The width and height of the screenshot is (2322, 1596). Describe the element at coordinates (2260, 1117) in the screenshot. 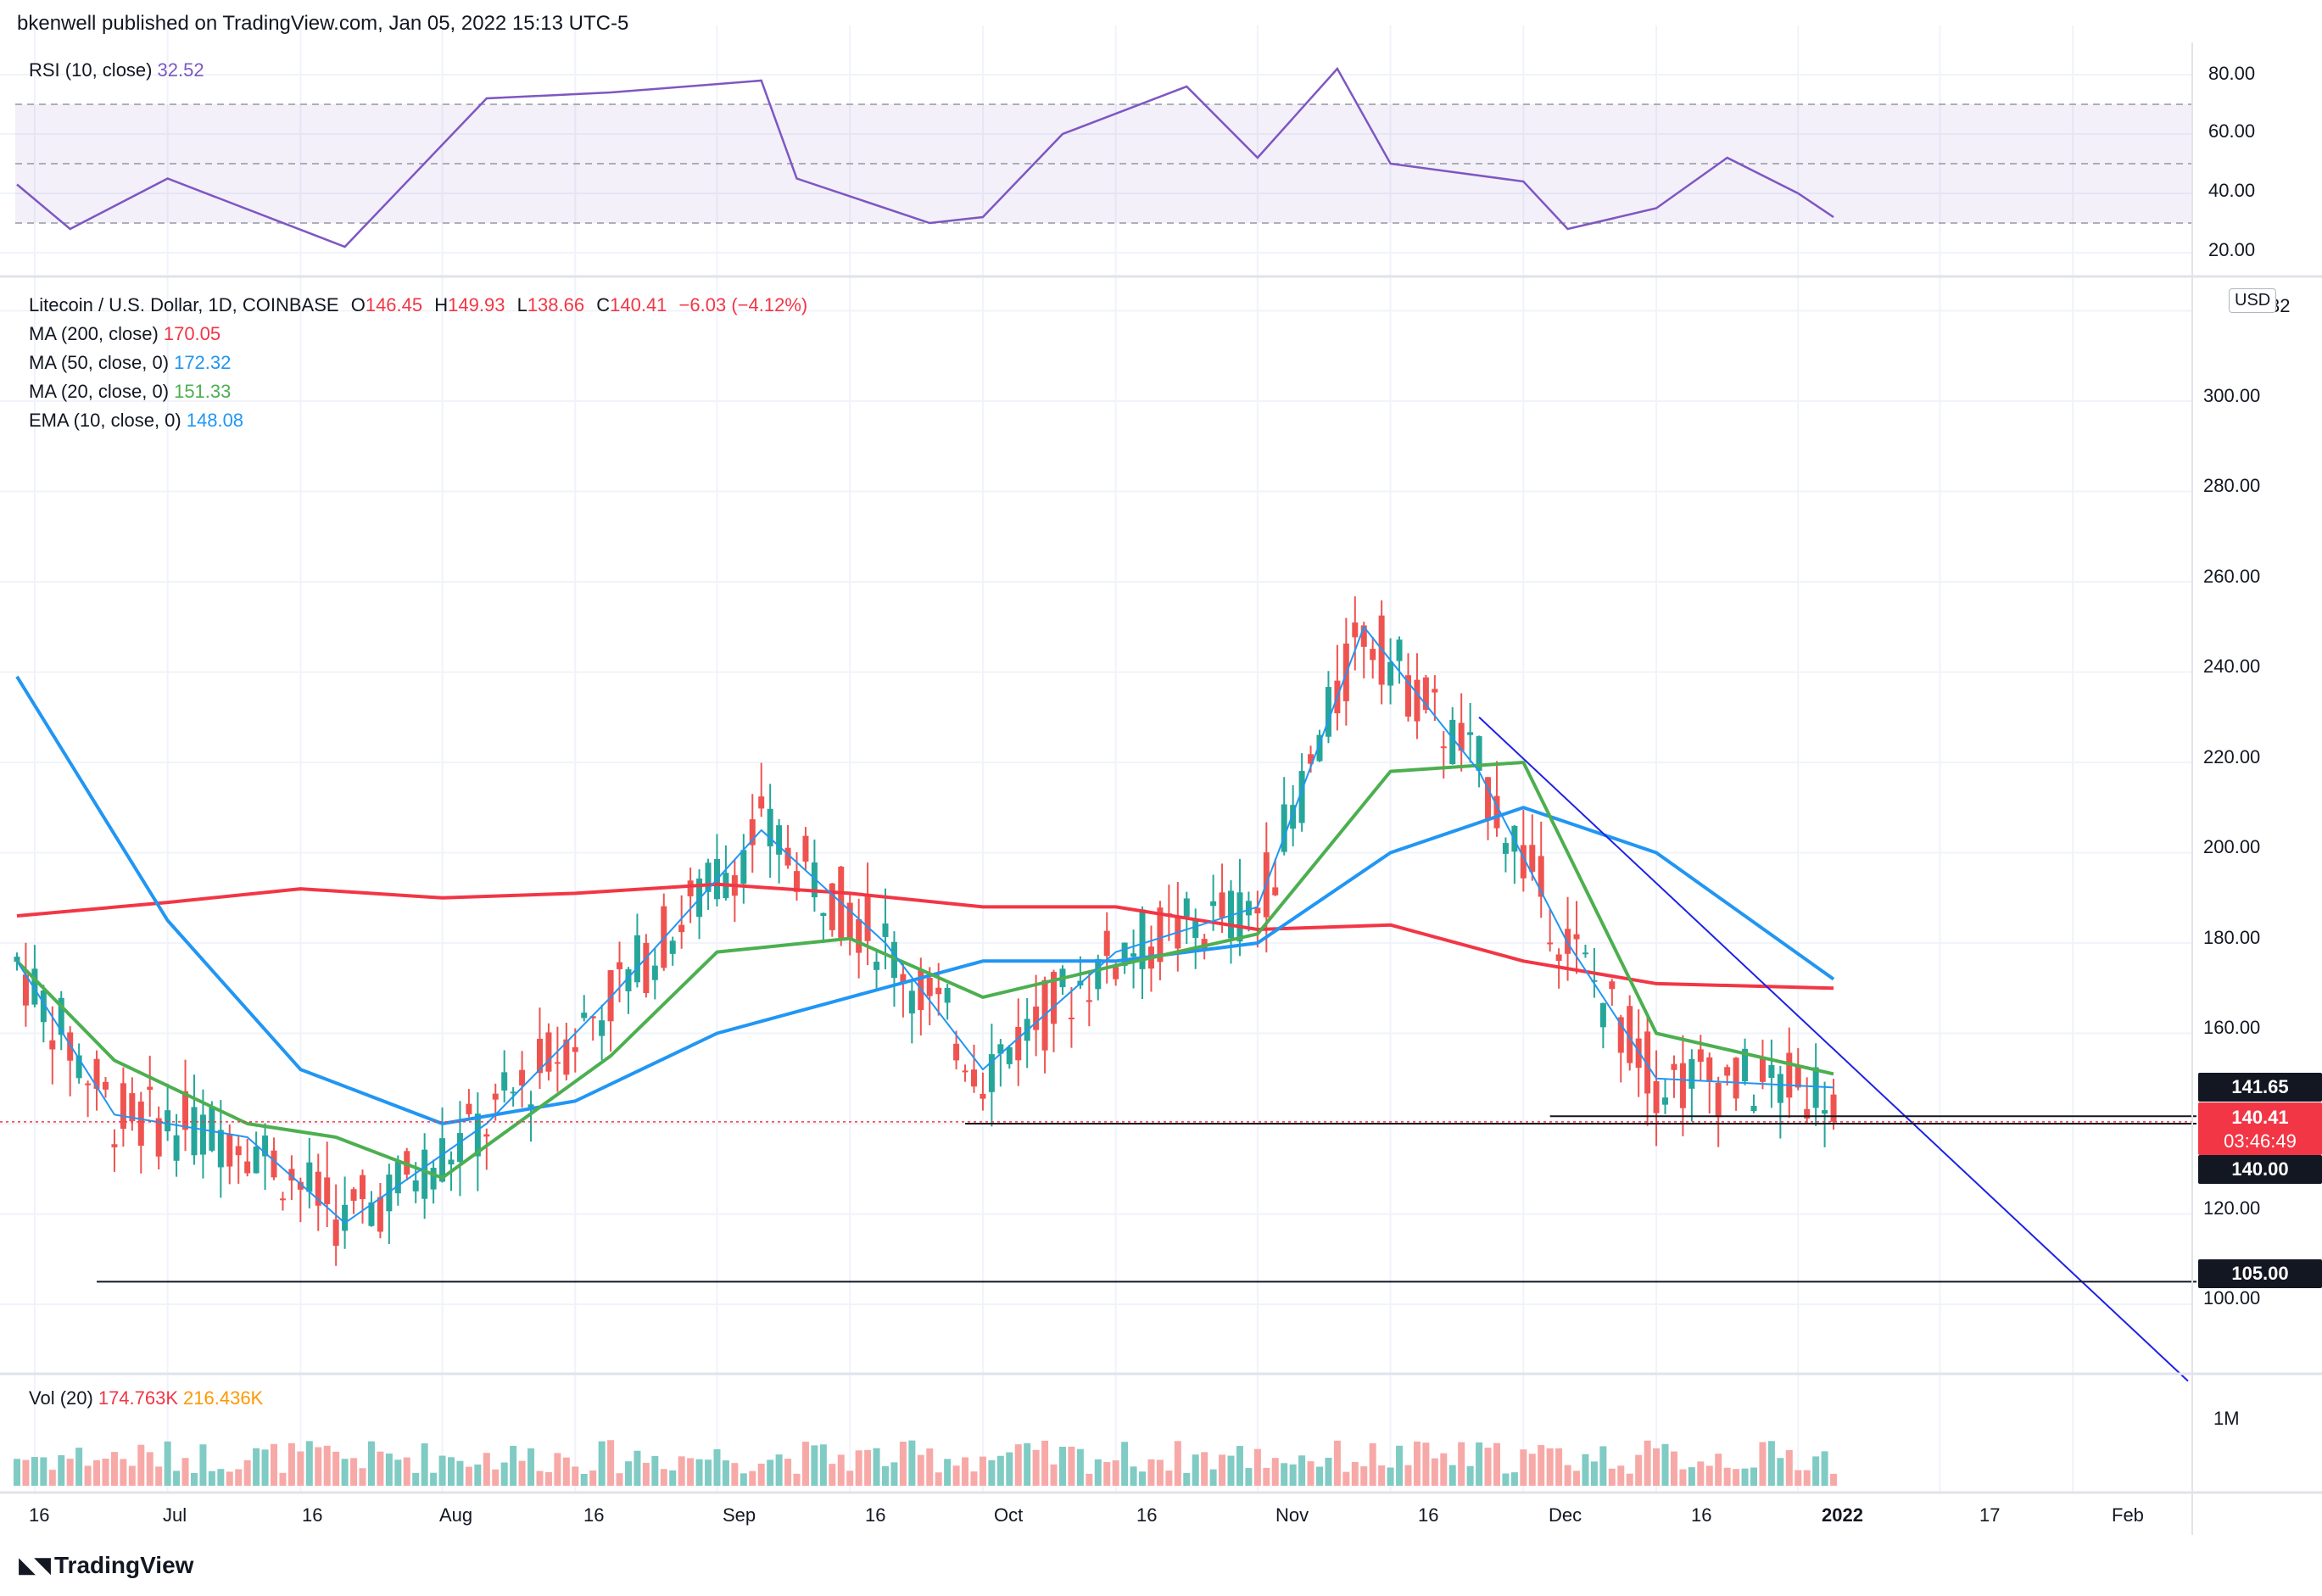

I see `last-price-value: 140.41` at that location.